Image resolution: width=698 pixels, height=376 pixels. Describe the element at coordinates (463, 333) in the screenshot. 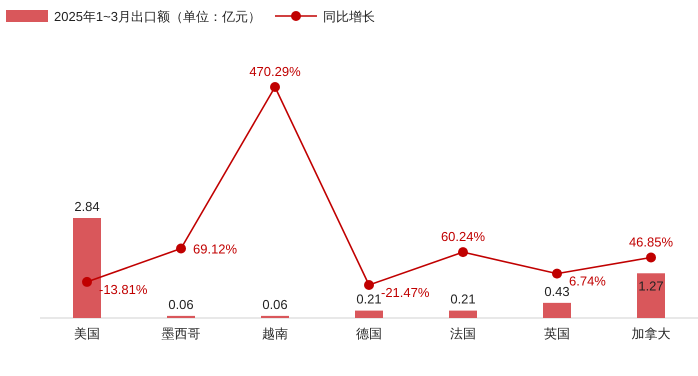

I see `x-tick-label: 法国` at that location.